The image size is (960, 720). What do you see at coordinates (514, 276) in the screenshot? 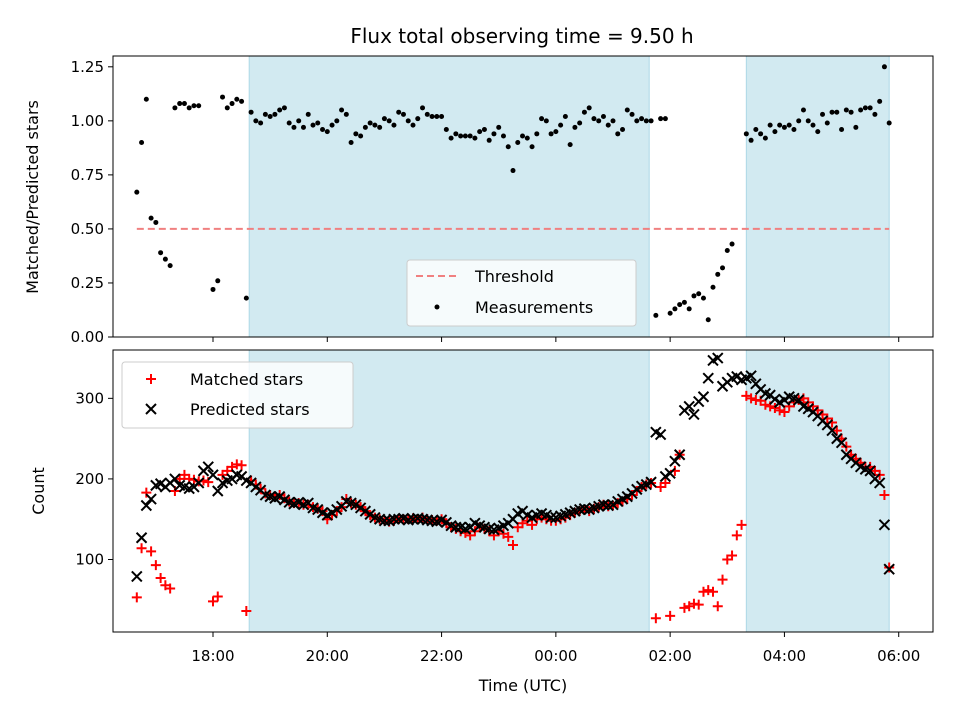
I see `legend-threshold-label: Threshold` at bounding box center [514, 276].